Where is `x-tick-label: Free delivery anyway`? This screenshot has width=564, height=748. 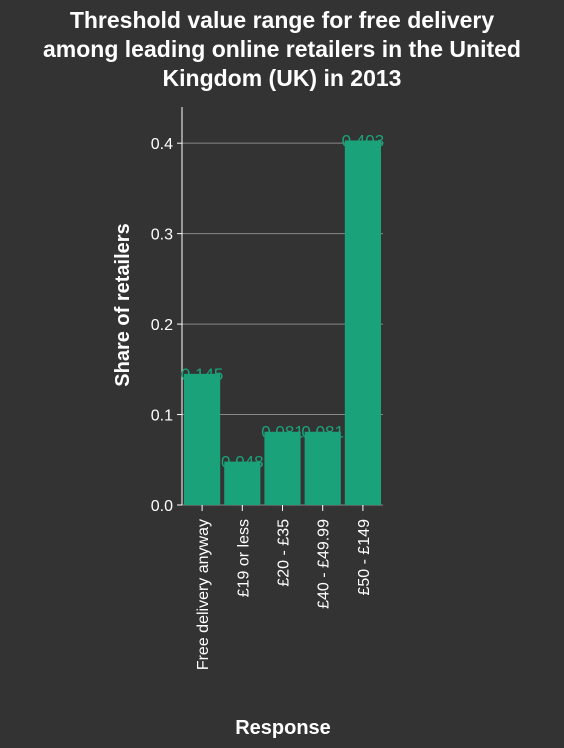
x-tick-label: Free delivery anyway is located at coordinates (203, 594).